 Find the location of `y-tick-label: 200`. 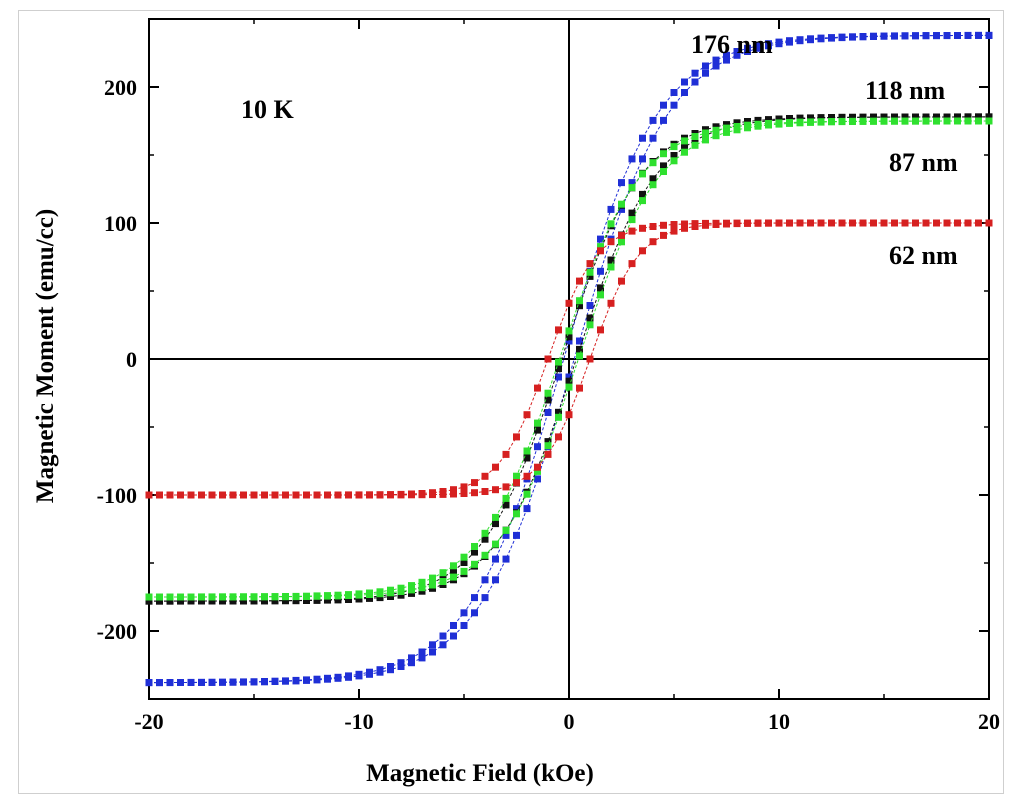

y-tick-label: 200 is located at coordinates (120, 87).